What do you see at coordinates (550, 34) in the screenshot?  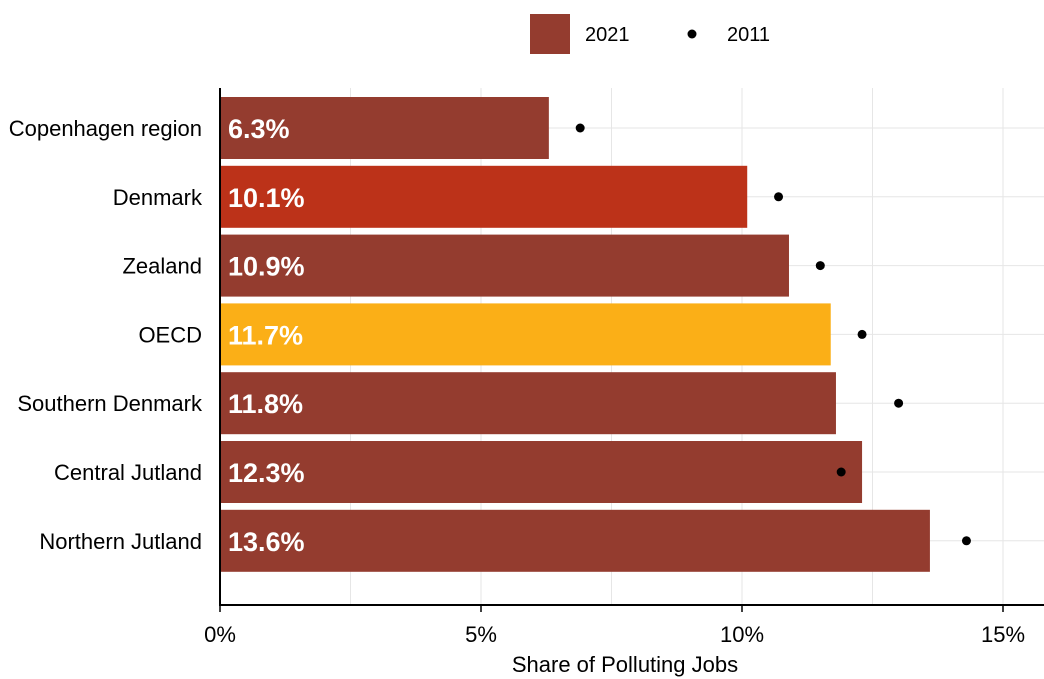 I see `legend-swatch-2021` at bounding box center [550, 34].